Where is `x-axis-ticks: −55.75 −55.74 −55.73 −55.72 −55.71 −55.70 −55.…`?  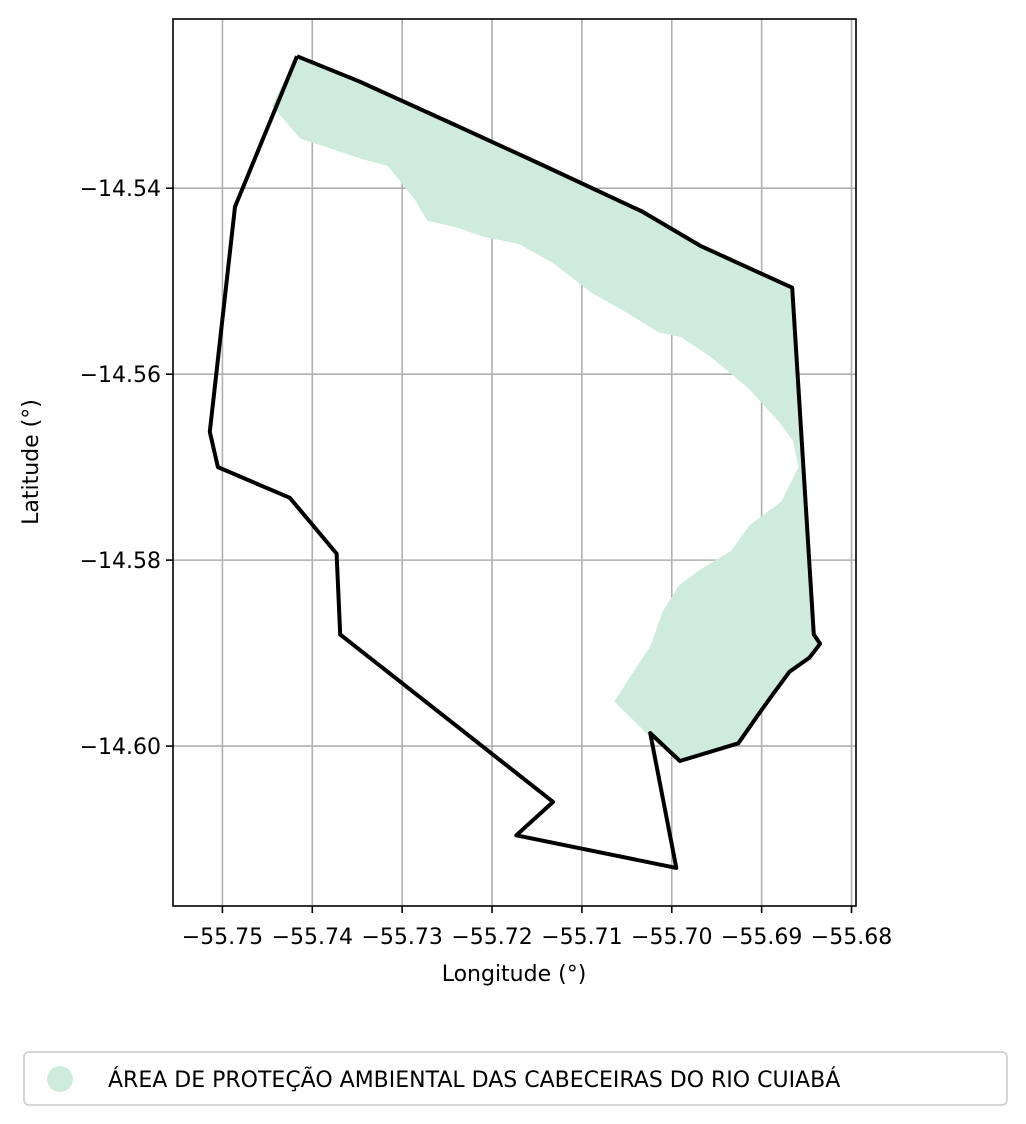 x-axis-ticks: −55.75 −55.74 −55.73 −55.72 −55.71 −55.70 −55.… is located at coordinates (537, 928).